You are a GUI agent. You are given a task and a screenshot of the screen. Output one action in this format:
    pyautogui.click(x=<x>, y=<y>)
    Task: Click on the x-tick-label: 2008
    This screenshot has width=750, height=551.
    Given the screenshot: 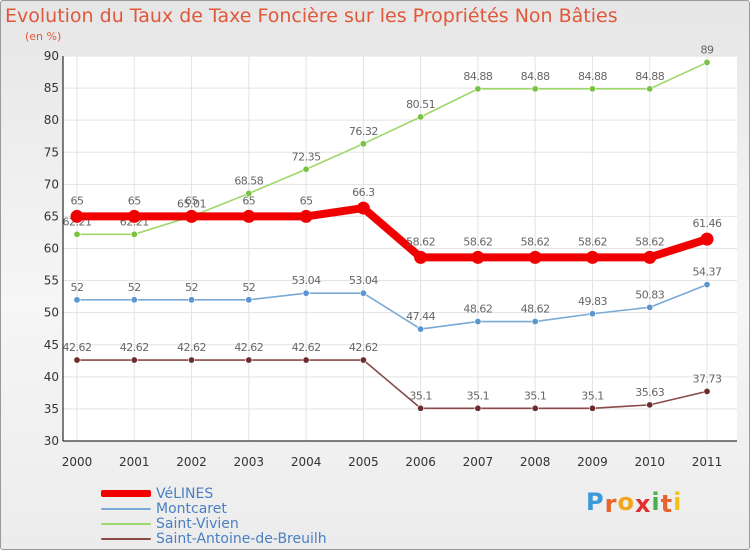 What is the action you would take?
    pyautogui.click(x=535, y=462)
    